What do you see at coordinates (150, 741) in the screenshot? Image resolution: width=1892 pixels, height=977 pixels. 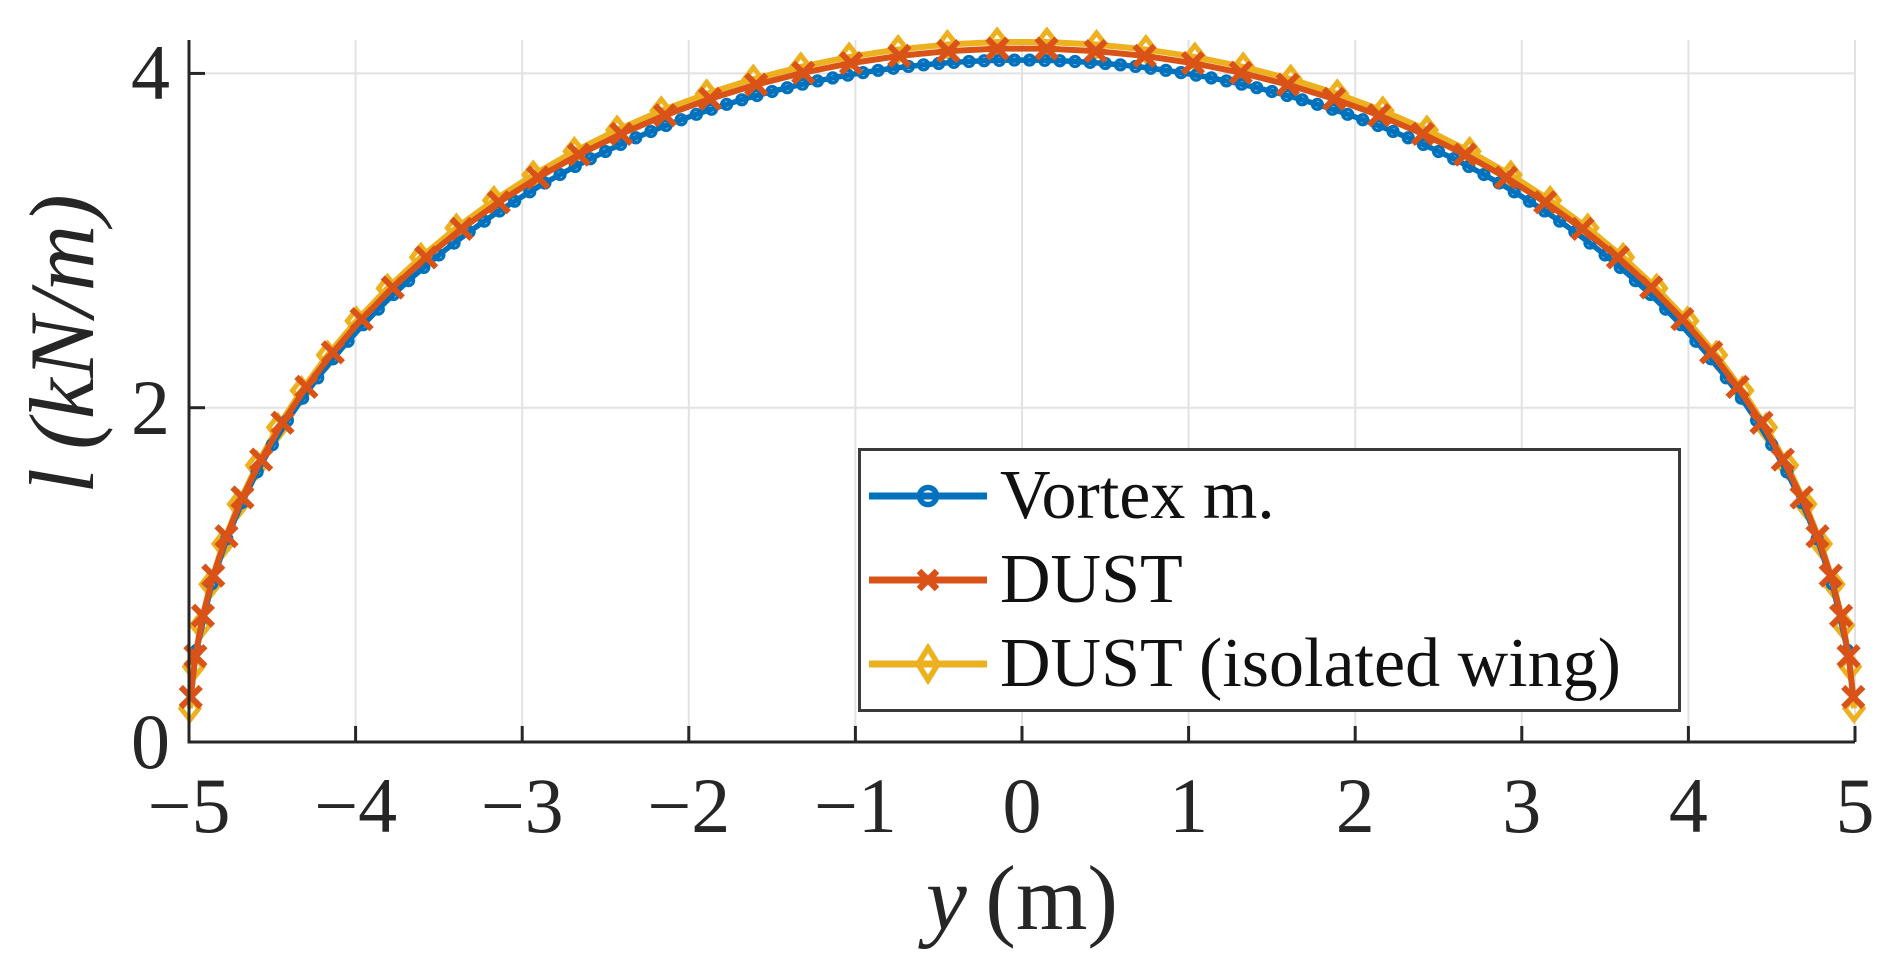 I see `y-tick-label: 0` at bounding box center [150, 741].